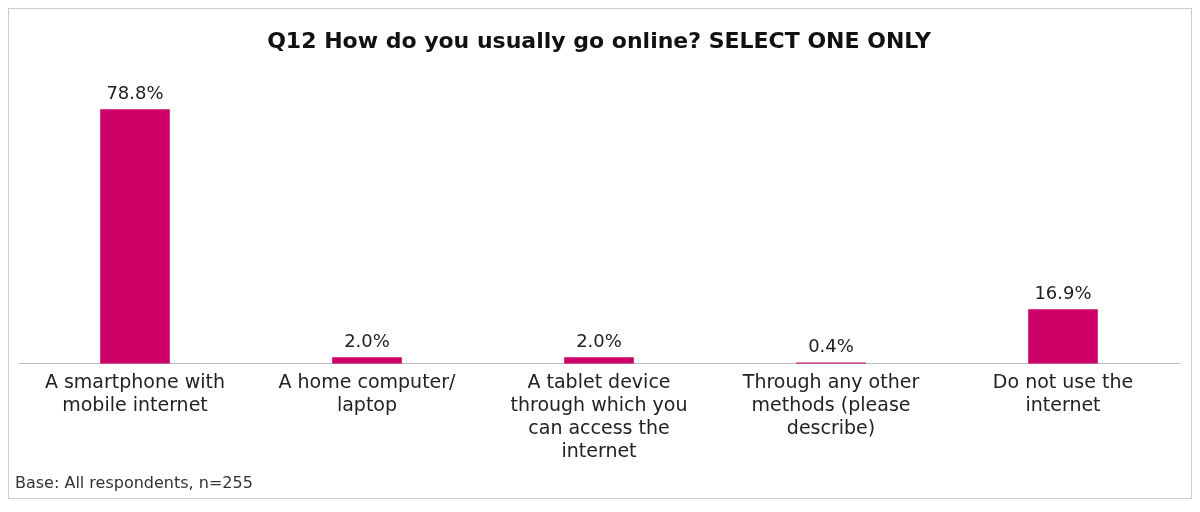 The image size is (1200, 512). I want to click on x-tick-label: A smartphone with mobile internet, so click(135, 392).